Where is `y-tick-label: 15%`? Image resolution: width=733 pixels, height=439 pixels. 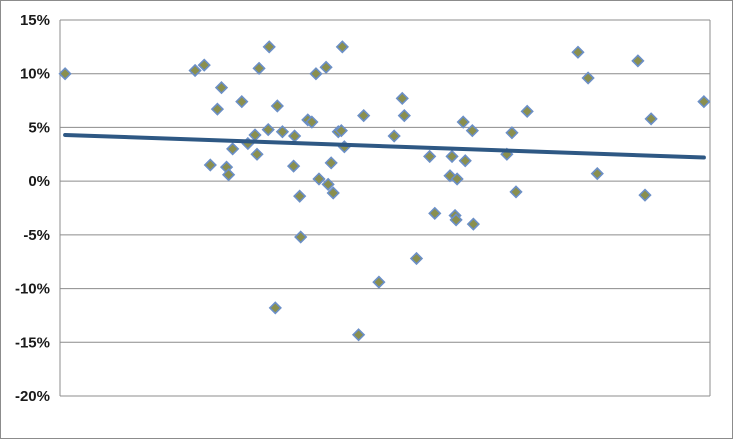
y-tick-label: 15% is located at coordinates (35, 20).